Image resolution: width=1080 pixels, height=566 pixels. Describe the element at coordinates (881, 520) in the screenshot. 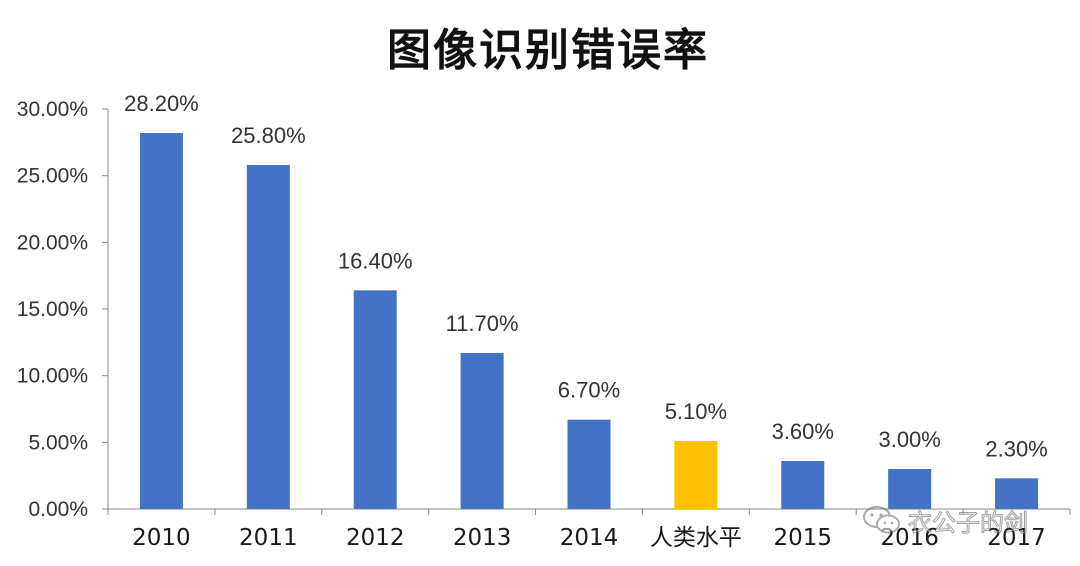

I see `wechat-icon` at that location.